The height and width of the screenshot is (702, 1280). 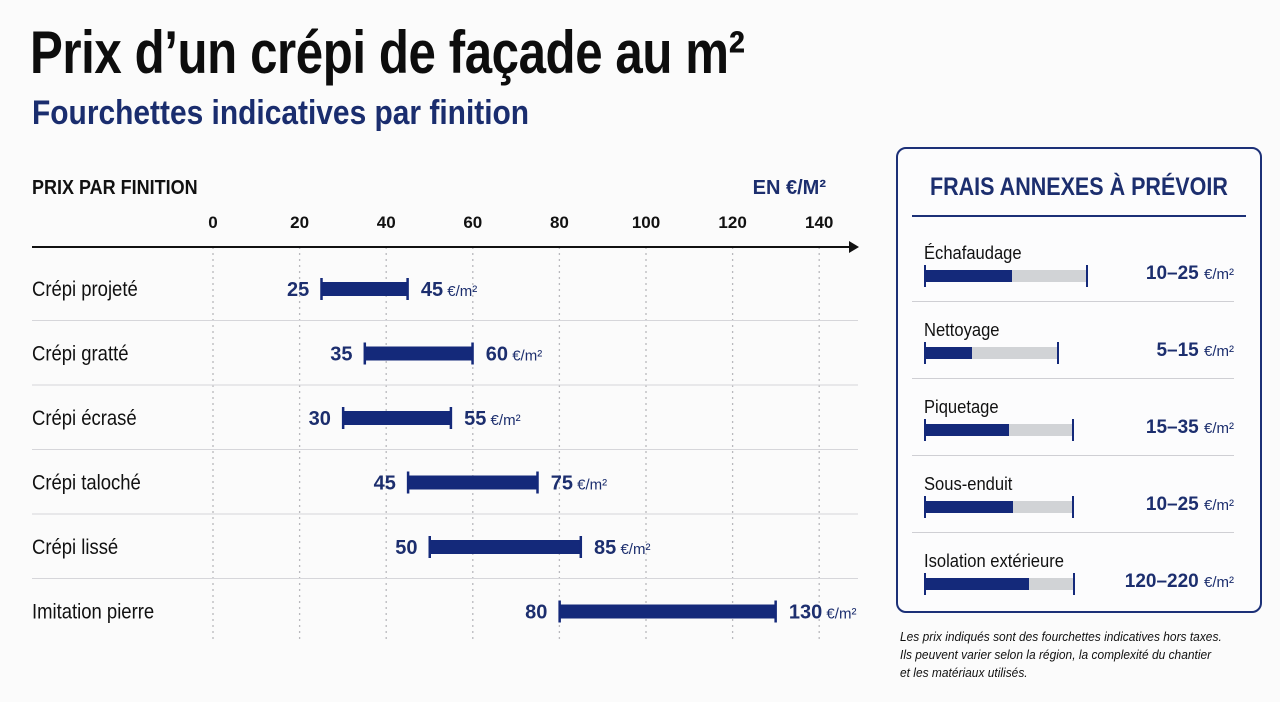 What do you see at coordinates (559, 222) in the screenshot?
I see `x-tick-label: 80` at bounding box center [559, 222].